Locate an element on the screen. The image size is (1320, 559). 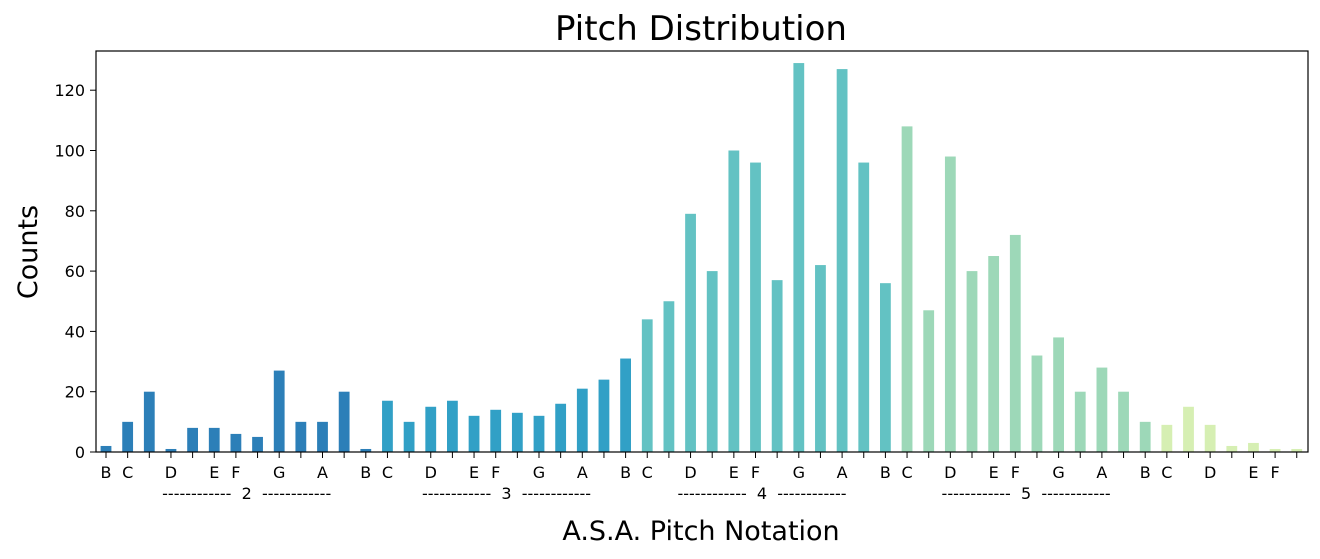
bar-Gsharp4 is located at coordinates (820, 358).